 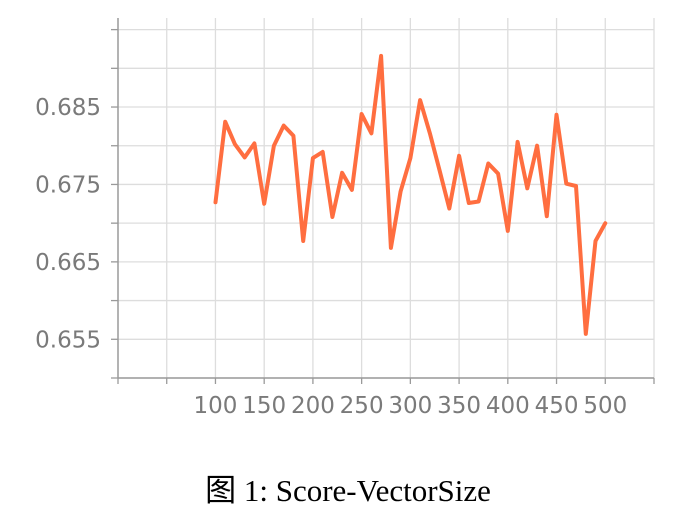 What do you see at coordinates (313, 406) in the screenshot?
I see `x-tick-label: 200` at bounding box center [313, 406].